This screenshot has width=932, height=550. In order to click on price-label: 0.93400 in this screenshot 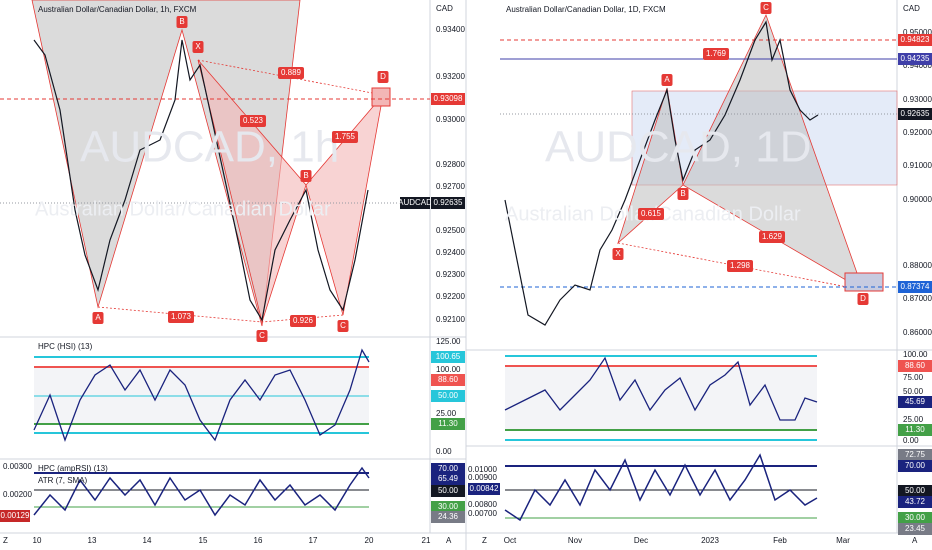, I will do `click(450, 29)`.